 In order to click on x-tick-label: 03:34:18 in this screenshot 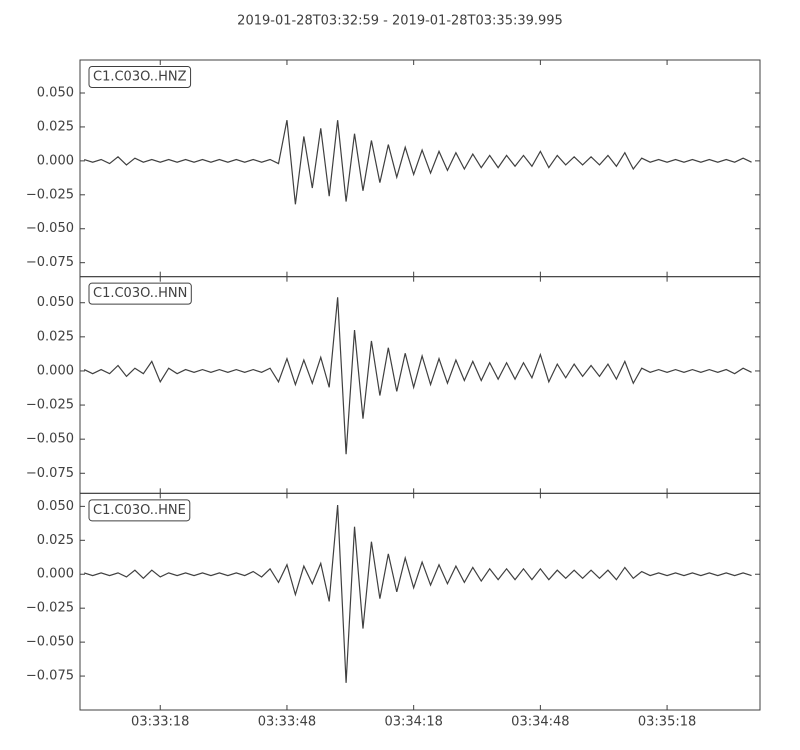, I will do `click(413, 722)`.